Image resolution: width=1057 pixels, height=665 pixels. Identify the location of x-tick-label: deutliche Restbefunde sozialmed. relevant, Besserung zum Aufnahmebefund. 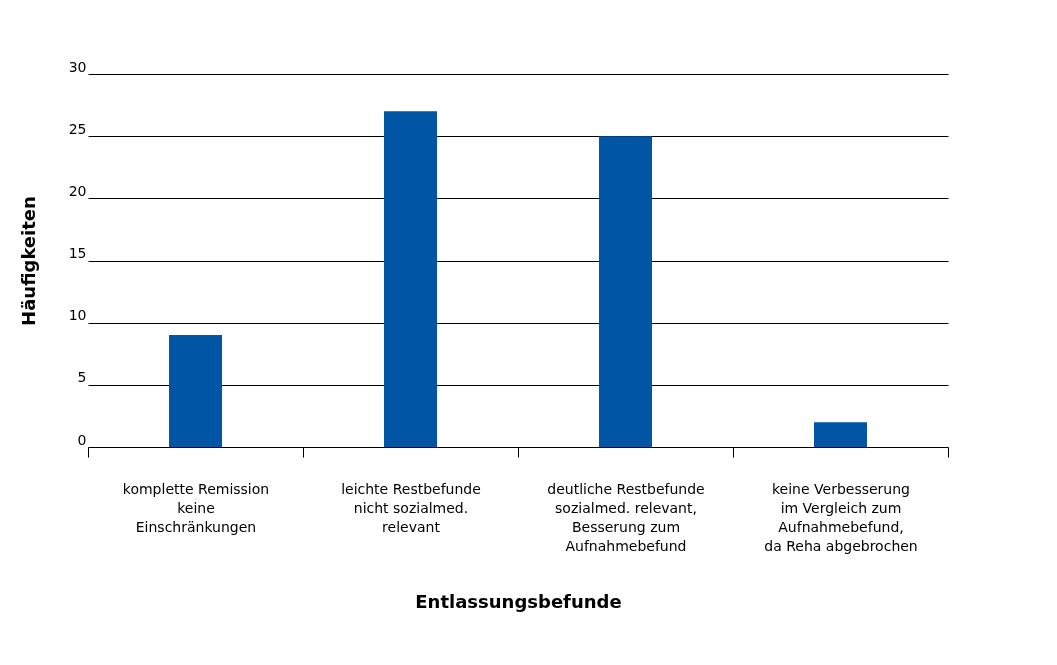
(626, 517).